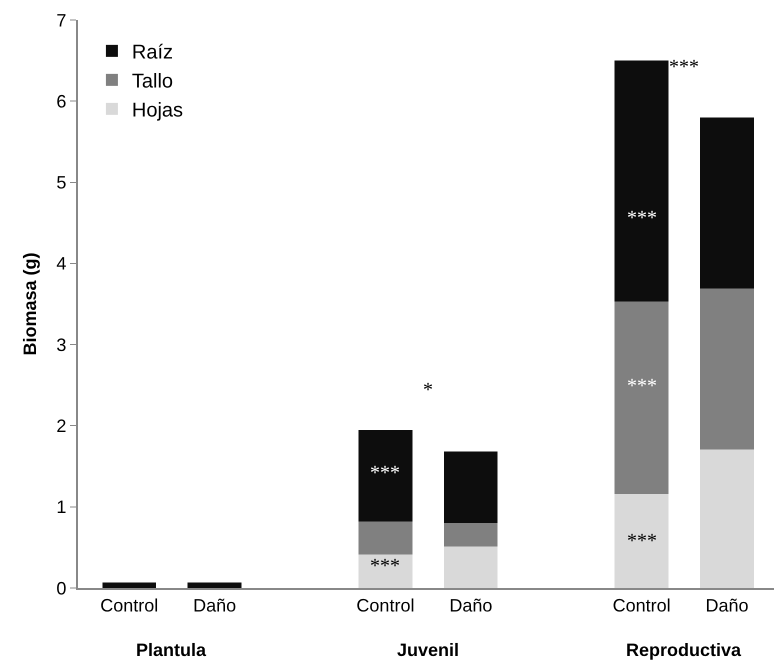 Image resolution: width=778 pixels, height=670 pixels. What do you see at coordinates (61, 507) in the screenshot?
I see `y-tick-label: 1` at bounding box center [61, 507].